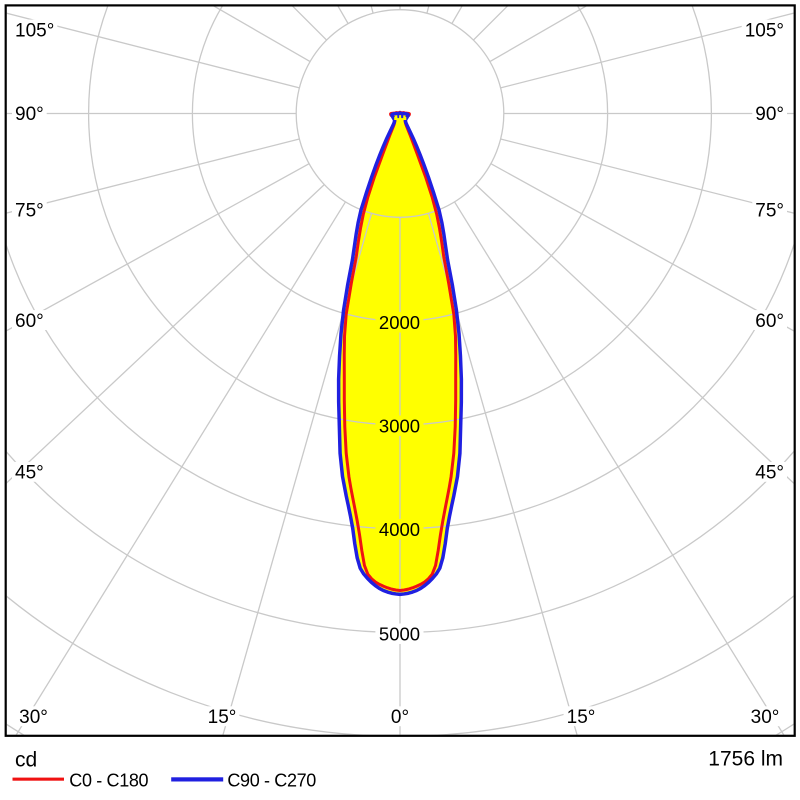 Image resolution: width=800 pixels, height=800 pixels. I want to click on svg-text: C0 - C180, so click(108, 780).